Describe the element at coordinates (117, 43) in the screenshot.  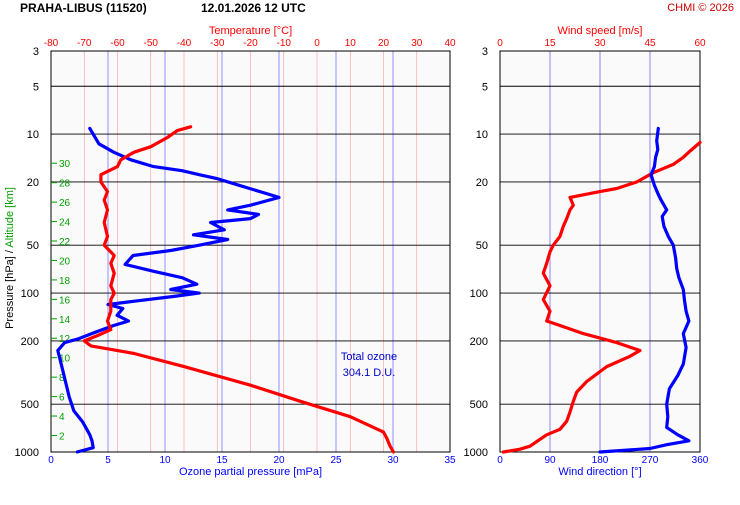
I see `top-tick-label: -60` at that location.